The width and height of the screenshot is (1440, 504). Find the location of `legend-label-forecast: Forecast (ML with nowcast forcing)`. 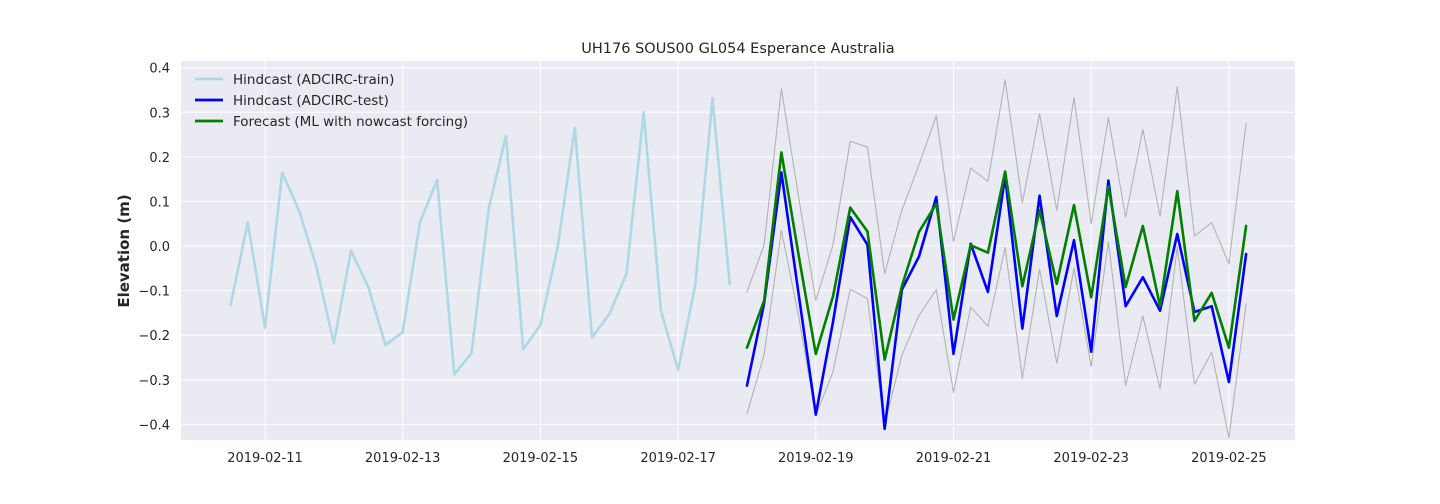

legend-label-forecast: Forecast (ML with nowcast forcing) is located at coordinates (350, 122).